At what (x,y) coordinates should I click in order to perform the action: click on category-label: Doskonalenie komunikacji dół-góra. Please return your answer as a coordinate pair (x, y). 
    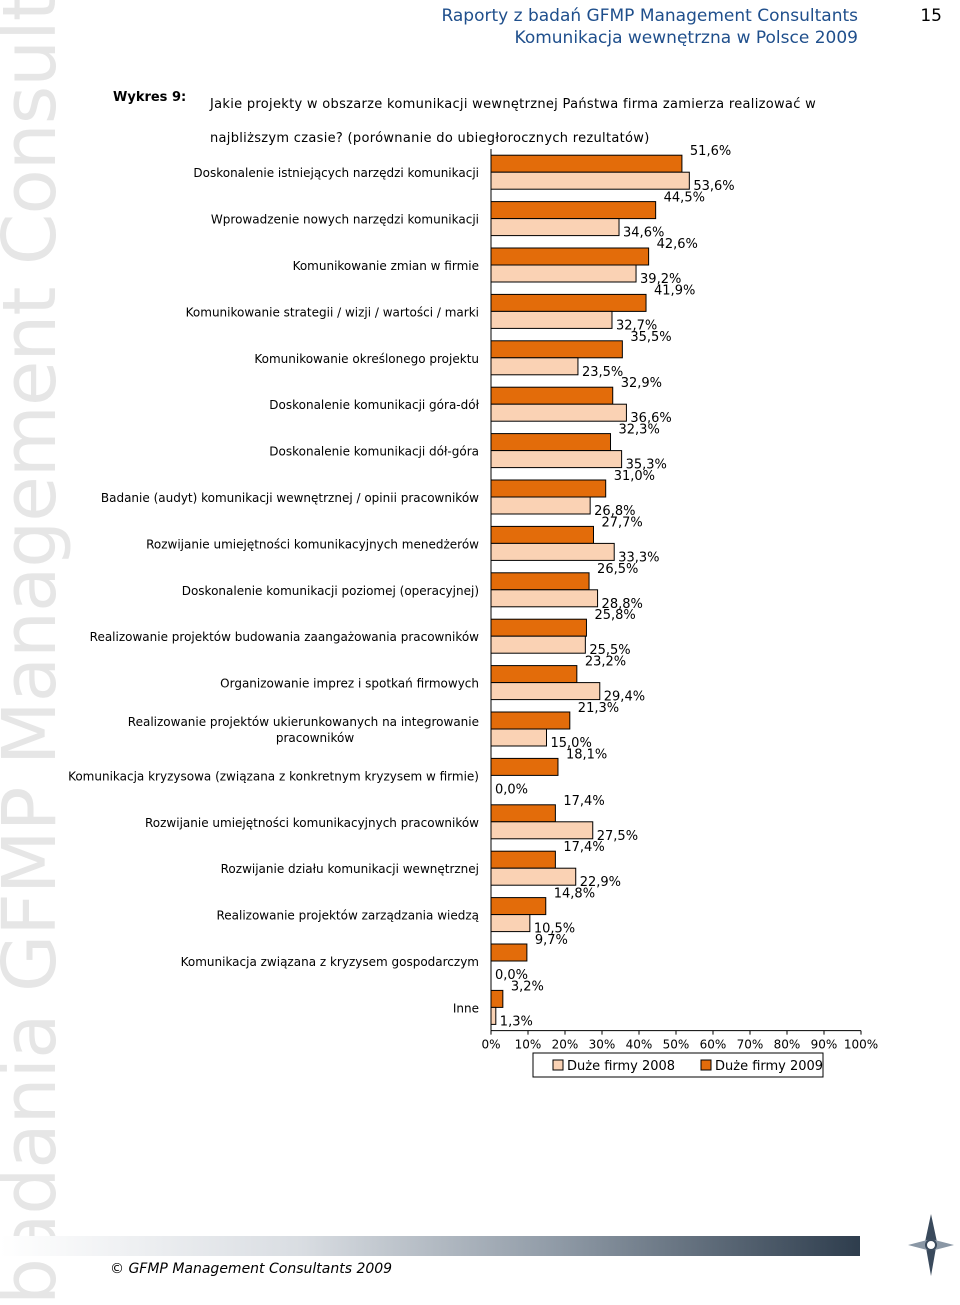
    Looking at the image, I should click on (374, 452).